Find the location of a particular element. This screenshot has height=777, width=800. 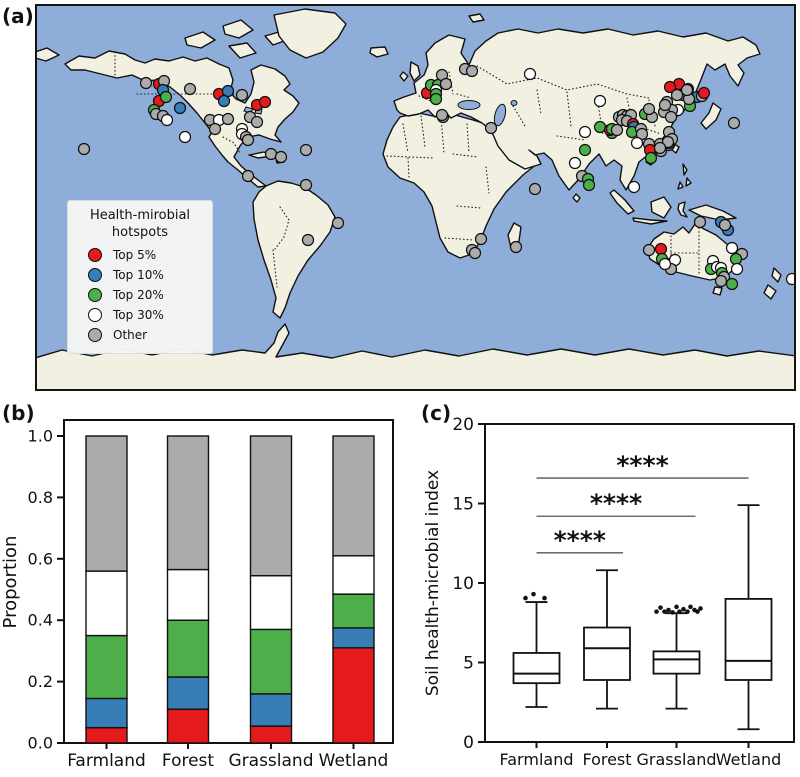

y-tick-label: 10 is located at coordinates (463, 584).